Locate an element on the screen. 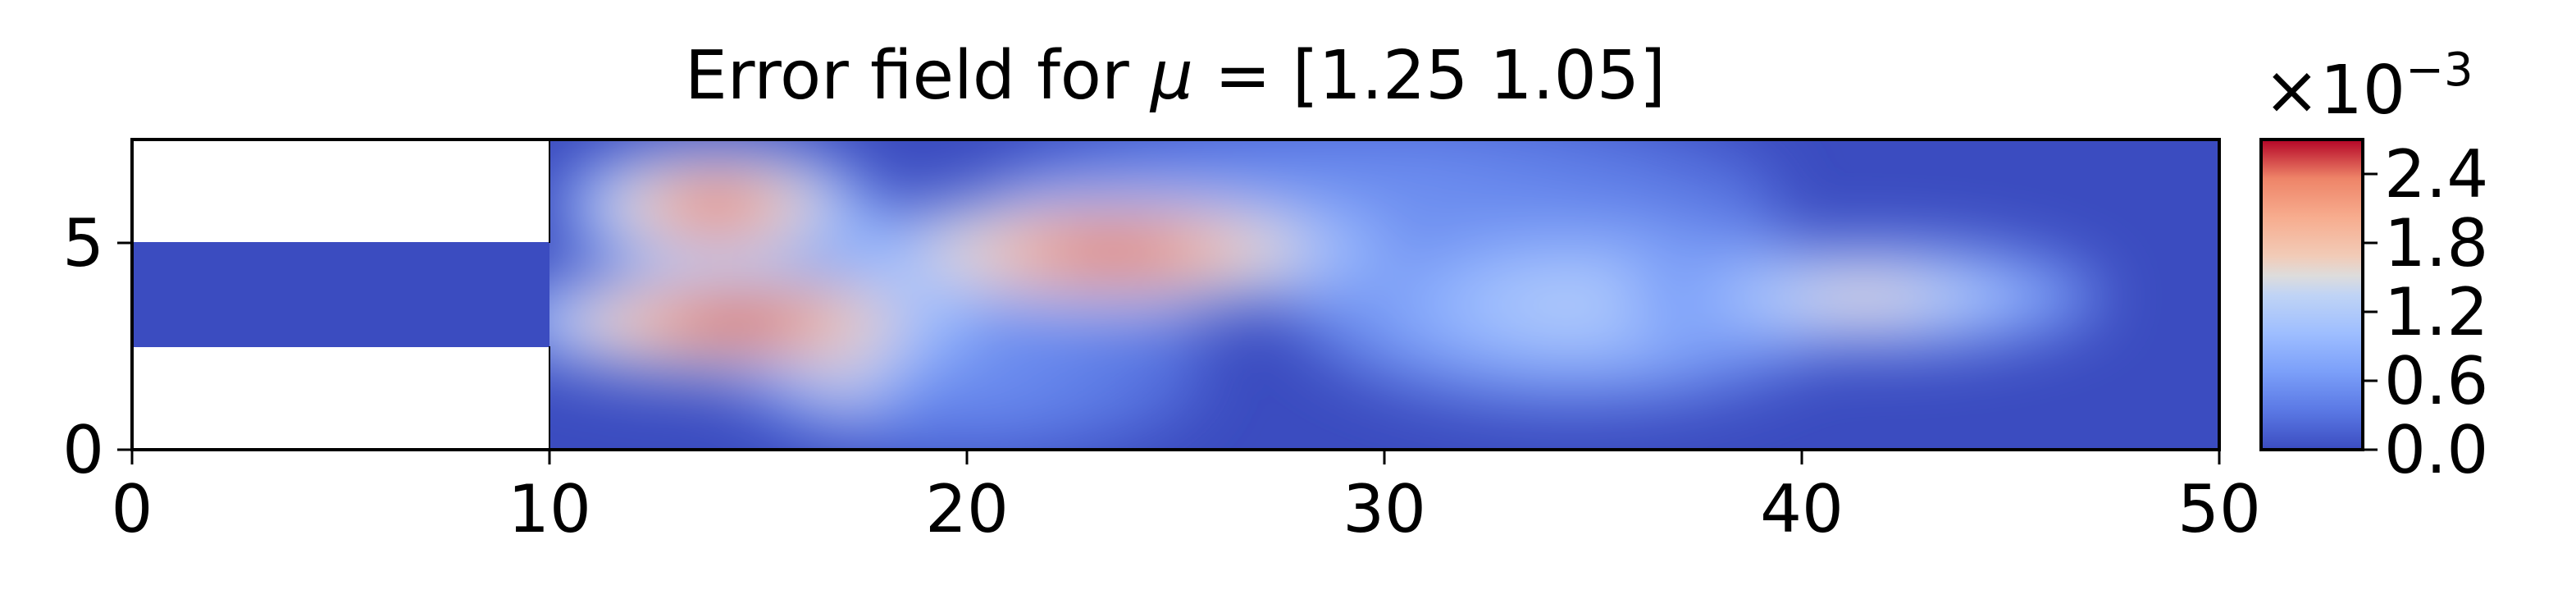 This screenshot has width=2576, height=613. chart-title: Error field for μ = [1.25 1.05] is located at coordinates (1175, 76).